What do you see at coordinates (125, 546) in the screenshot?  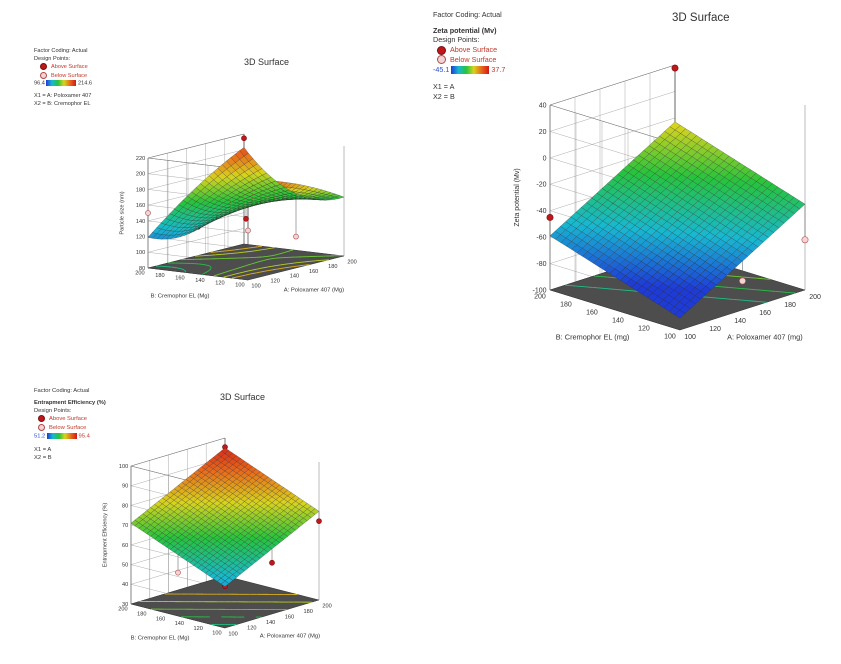 I see `z-tick-label: 60` at bounding box center [125, 546].